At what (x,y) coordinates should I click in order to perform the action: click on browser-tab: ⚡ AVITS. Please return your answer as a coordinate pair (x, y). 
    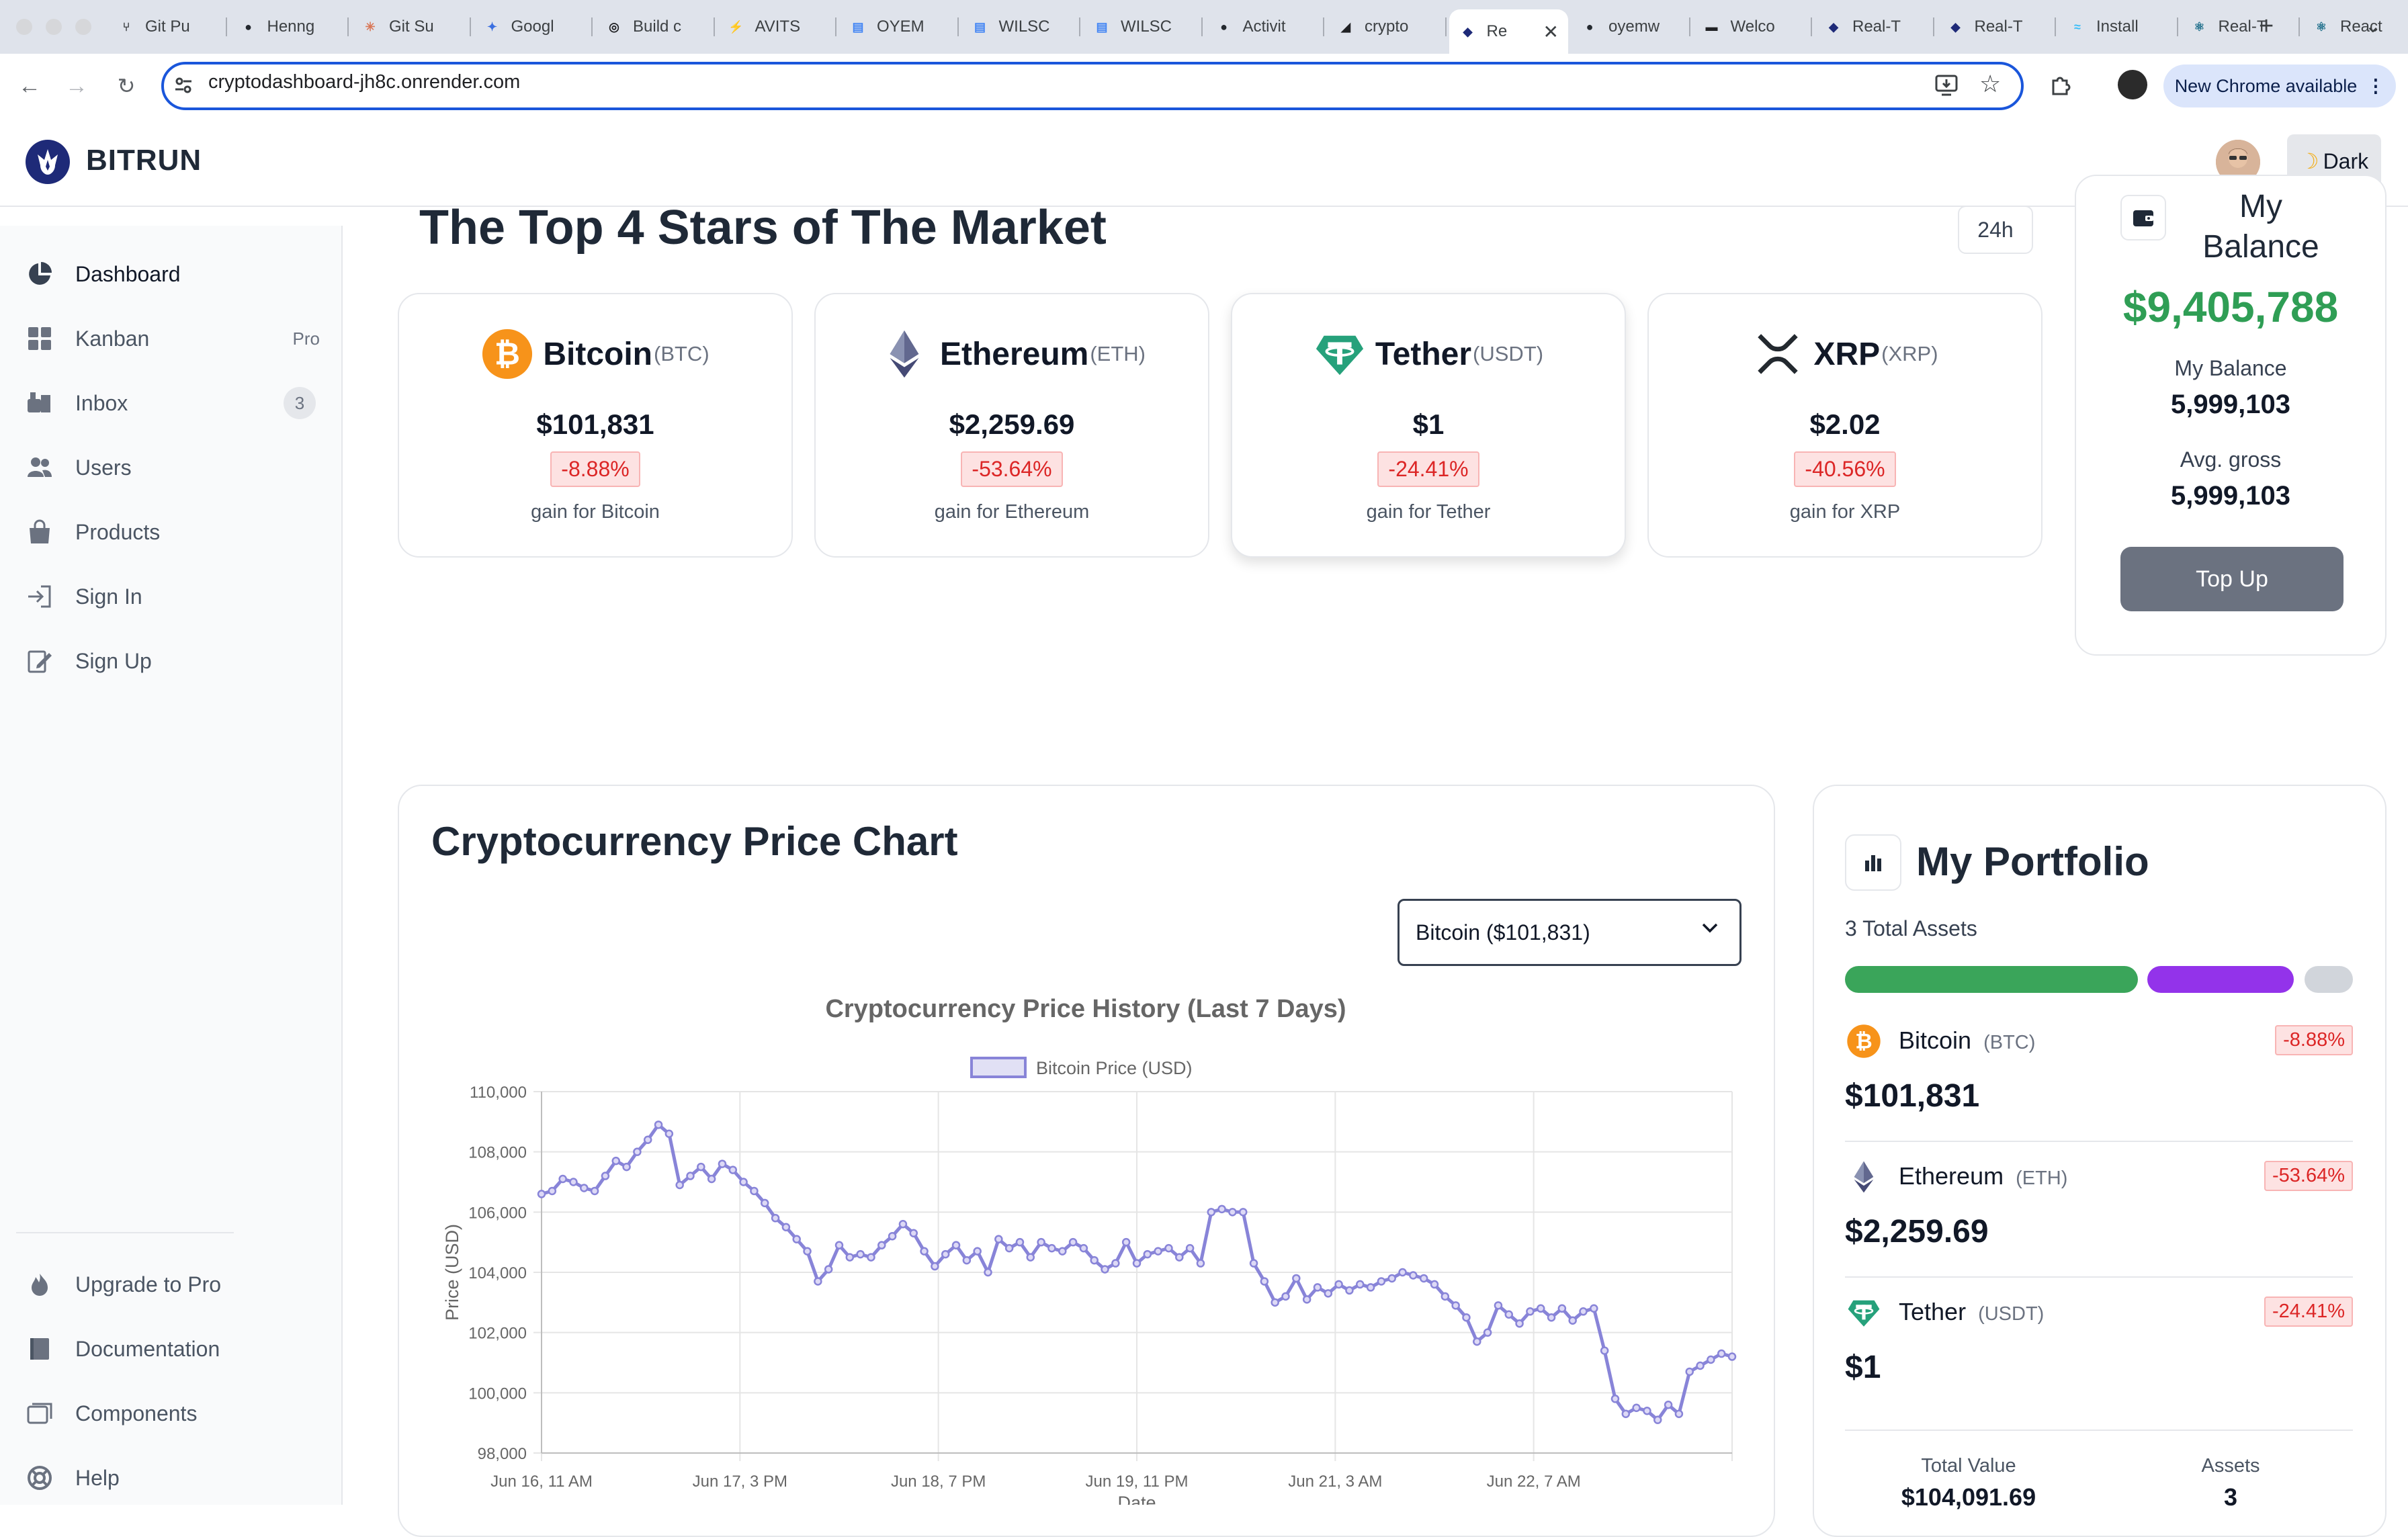
    Looking at the image, I should click on (777, 26).